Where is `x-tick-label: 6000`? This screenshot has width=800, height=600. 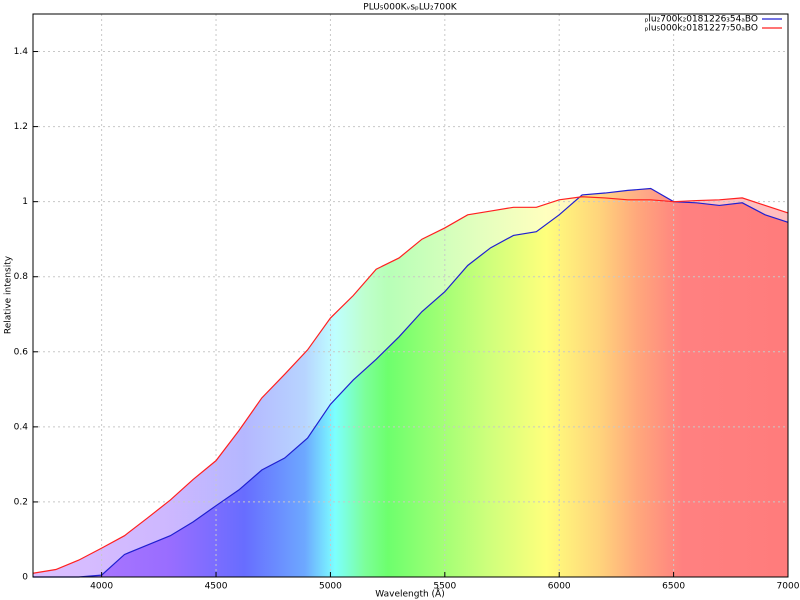 x-tick-label: 6000 is located at coordinates (559, 587).